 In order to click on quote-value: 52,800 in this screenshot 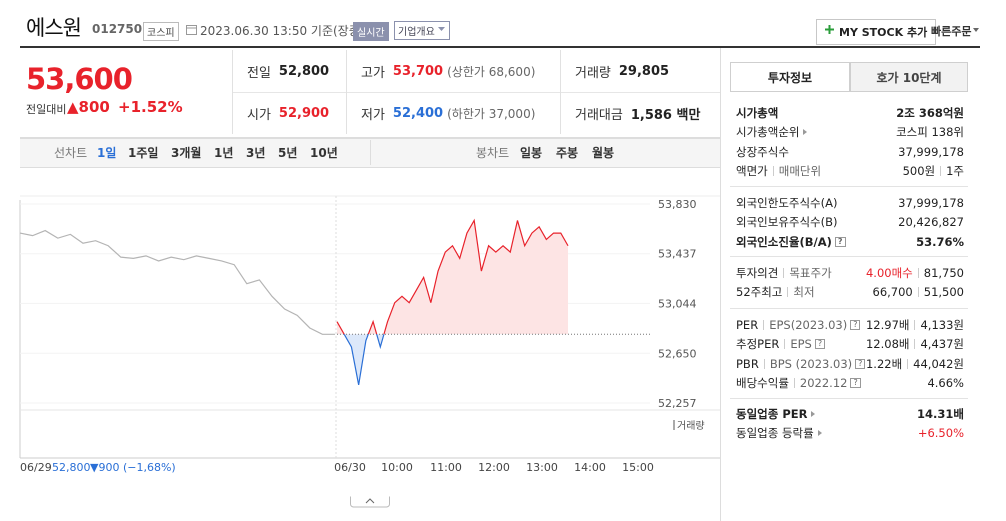, I will do `click(304, 71)`.